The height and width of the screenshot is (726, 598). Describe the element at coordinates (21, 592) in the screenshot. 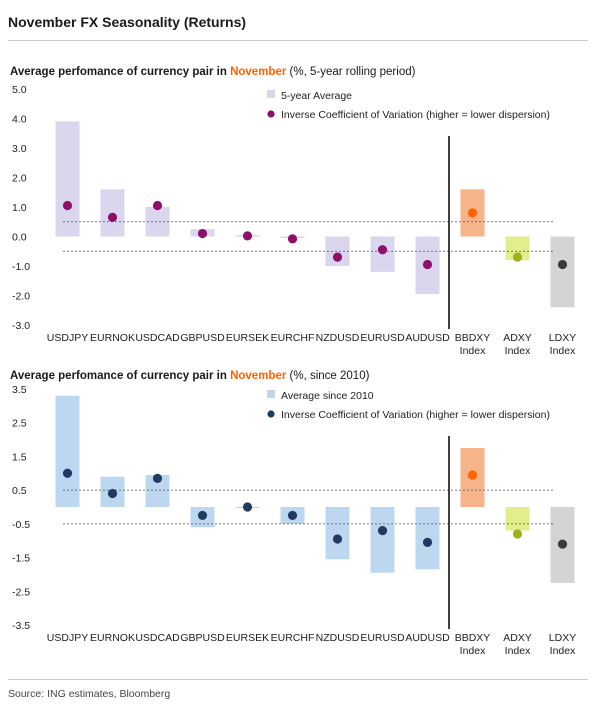

I see `y-tick-label: -2.5` at that location.